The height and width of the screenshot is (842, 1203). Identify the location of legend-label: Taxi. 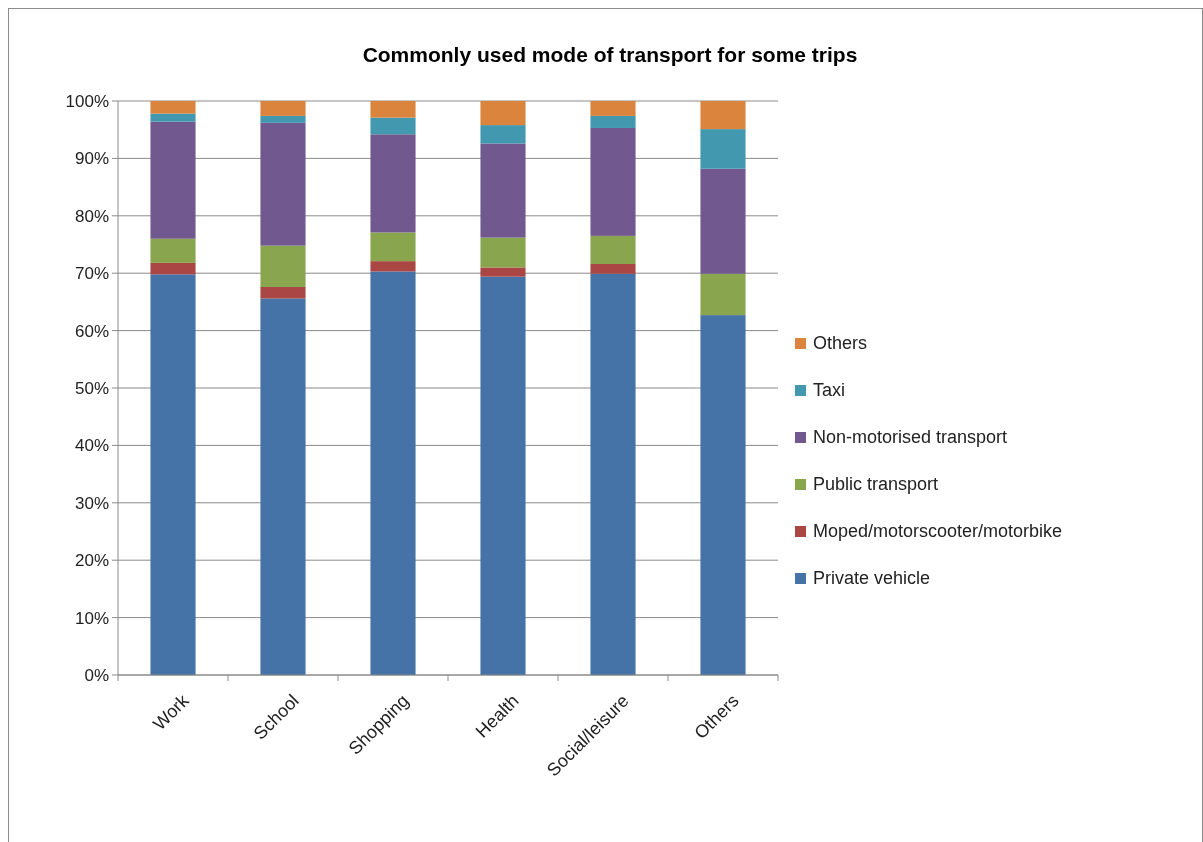
(829, 390).